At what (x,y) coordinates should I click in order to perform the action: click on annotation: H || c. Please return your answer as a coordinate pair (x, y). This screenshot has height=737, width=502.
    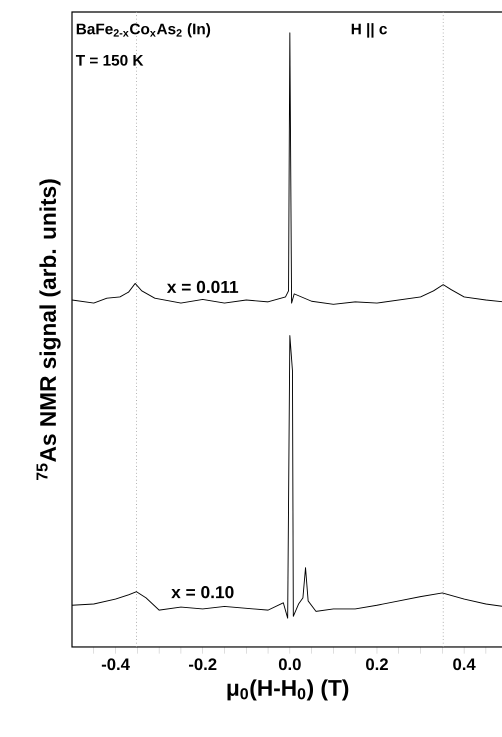
    Looking at the image, I should click on (369, 30).